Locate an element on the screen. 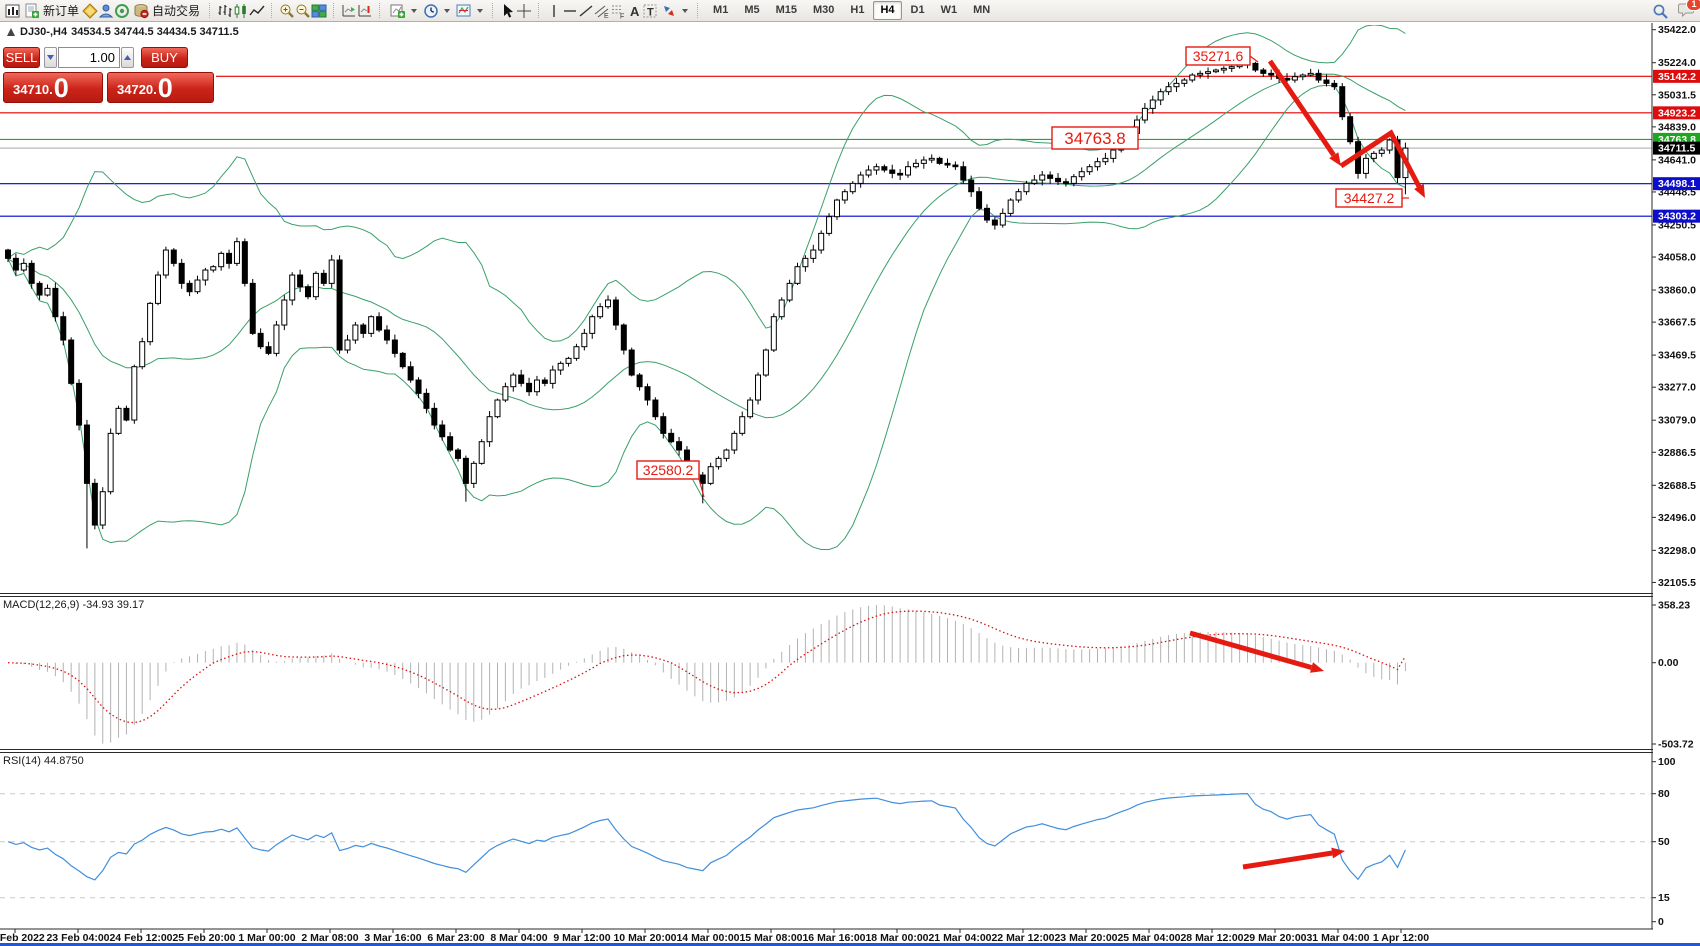 Image resolution: width=1700 pixels, height=946 pixels. indicators-button is located at coordinates (403, 11).